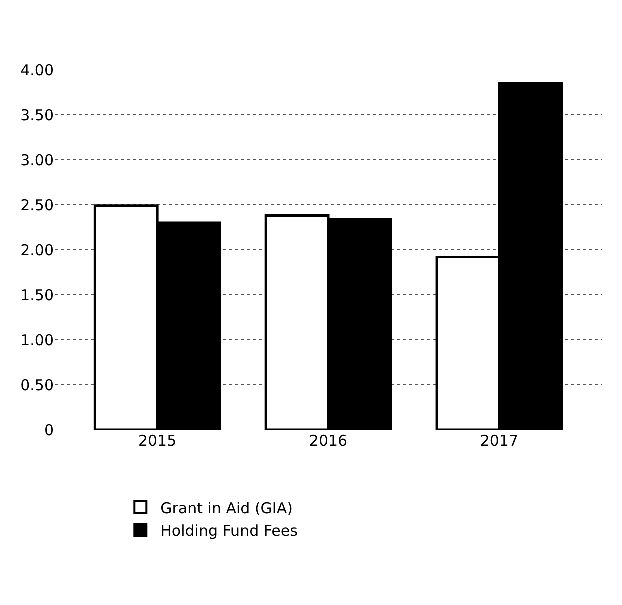 The width and height of the screenshot is (622, 605). Describe the element at coordinates (37, 115) in the screenshot. I see `y-tick-label: 3.50` at that location.